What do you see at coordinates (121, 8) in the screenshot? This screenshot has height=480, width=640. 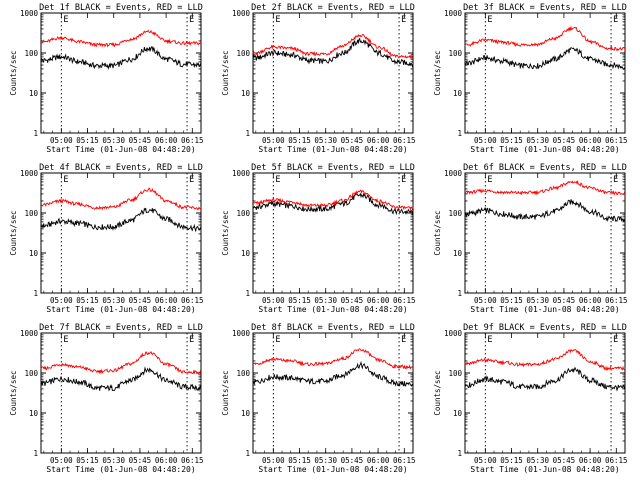 I see `panel-title: Det 1f BLACK = Events, RED = LLD` at bounding box center [121, 8].